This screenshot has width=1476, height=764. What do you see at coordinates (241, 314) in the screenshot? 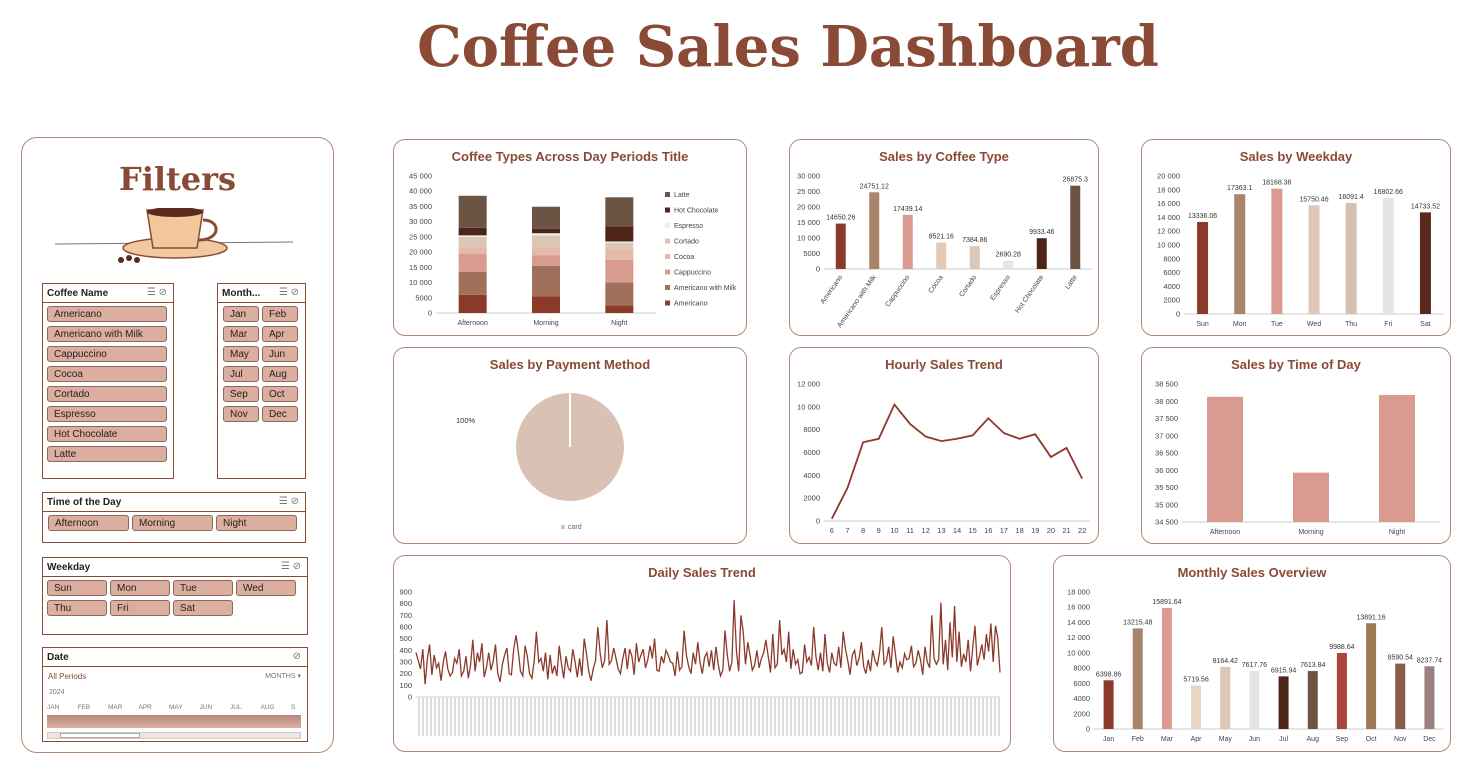
I see `slicer-item-jan: Jan` at bounding box center [241, 314].